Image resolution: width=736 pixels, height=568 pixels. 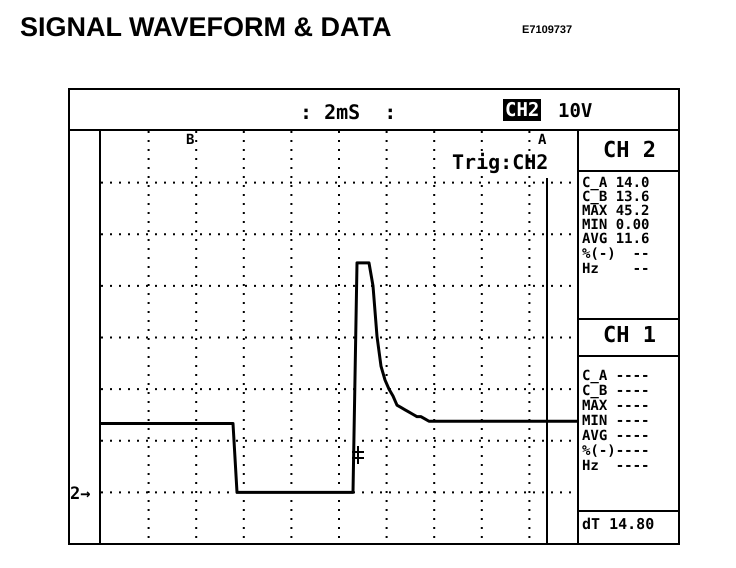 What do you see at coordinates (542, 140) in the screenshot?
I see `text: A` at bounding box center [542, 140].